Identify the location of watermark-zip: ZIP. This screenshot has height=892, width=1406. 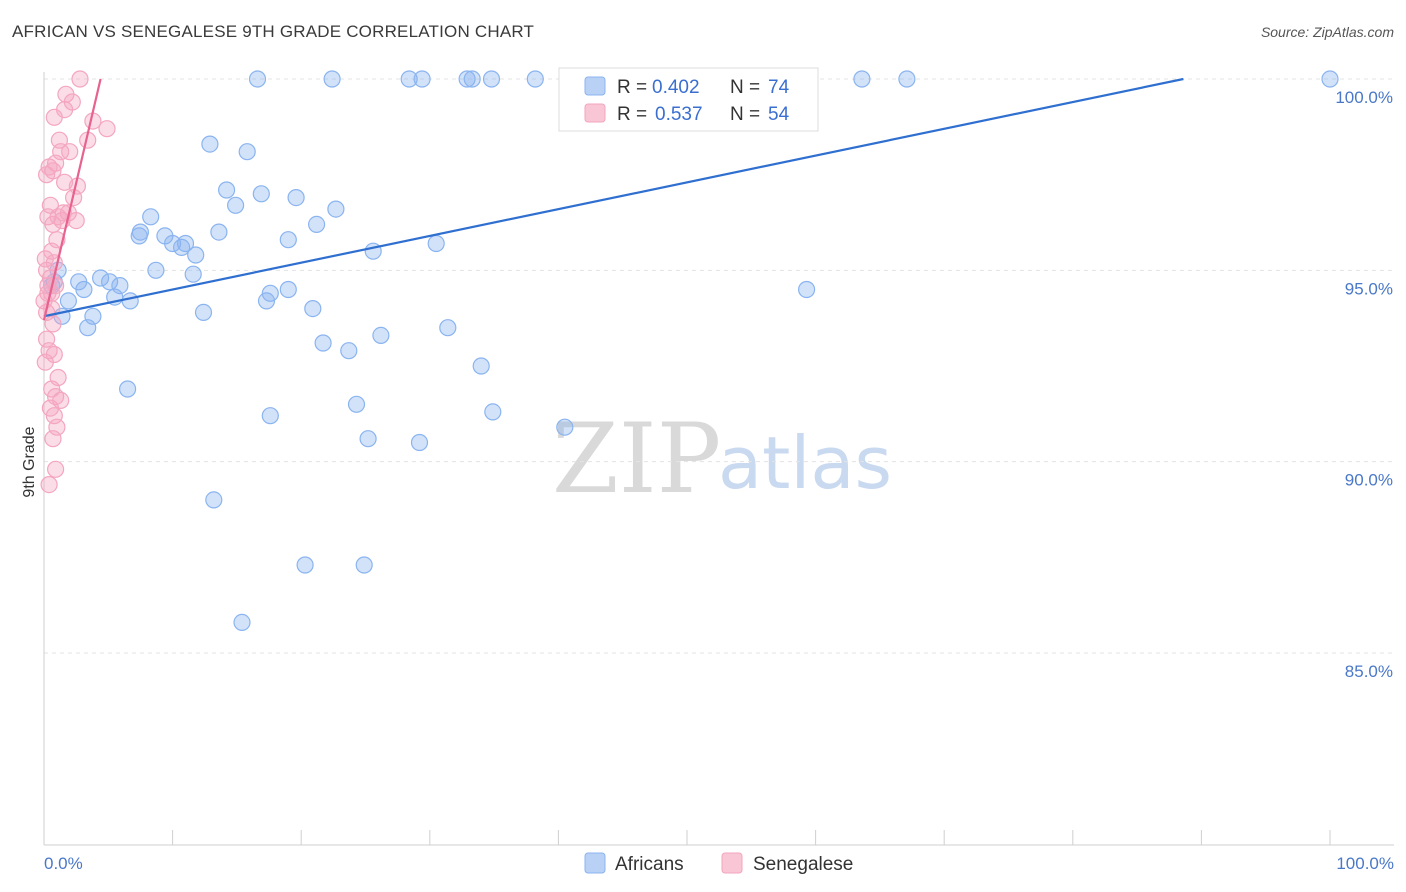
(636, 459).